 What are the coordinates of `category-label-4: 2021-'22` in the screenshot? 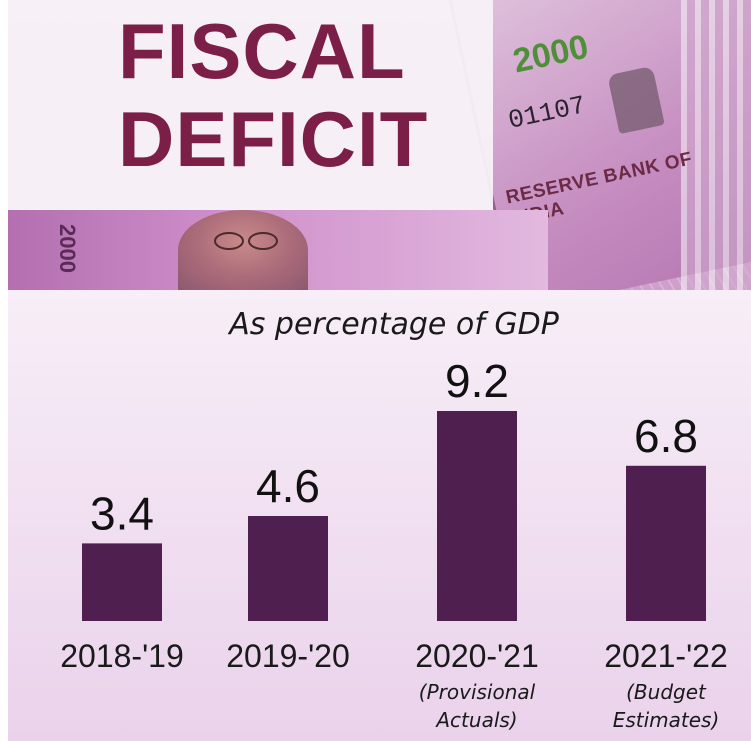 It's located at (666, 656).